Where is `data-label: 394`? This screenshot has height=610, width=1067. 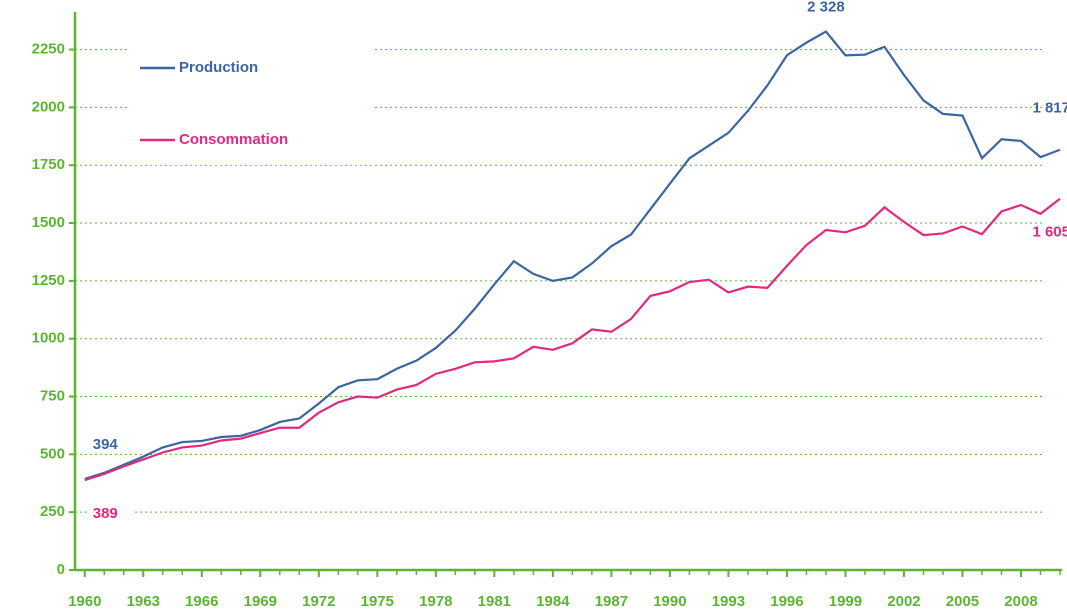
data-label: 394 is located at coordinates (106, 444).